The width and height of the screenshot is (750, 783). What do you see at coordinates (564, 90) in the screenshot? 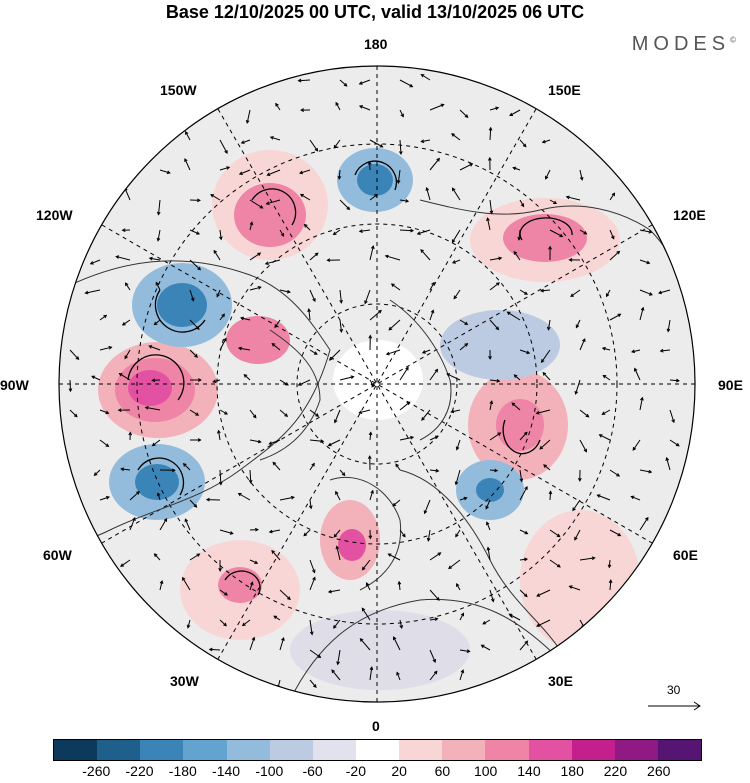
I see `lon-label-150e: 150E` at bounding box center [564, 90].